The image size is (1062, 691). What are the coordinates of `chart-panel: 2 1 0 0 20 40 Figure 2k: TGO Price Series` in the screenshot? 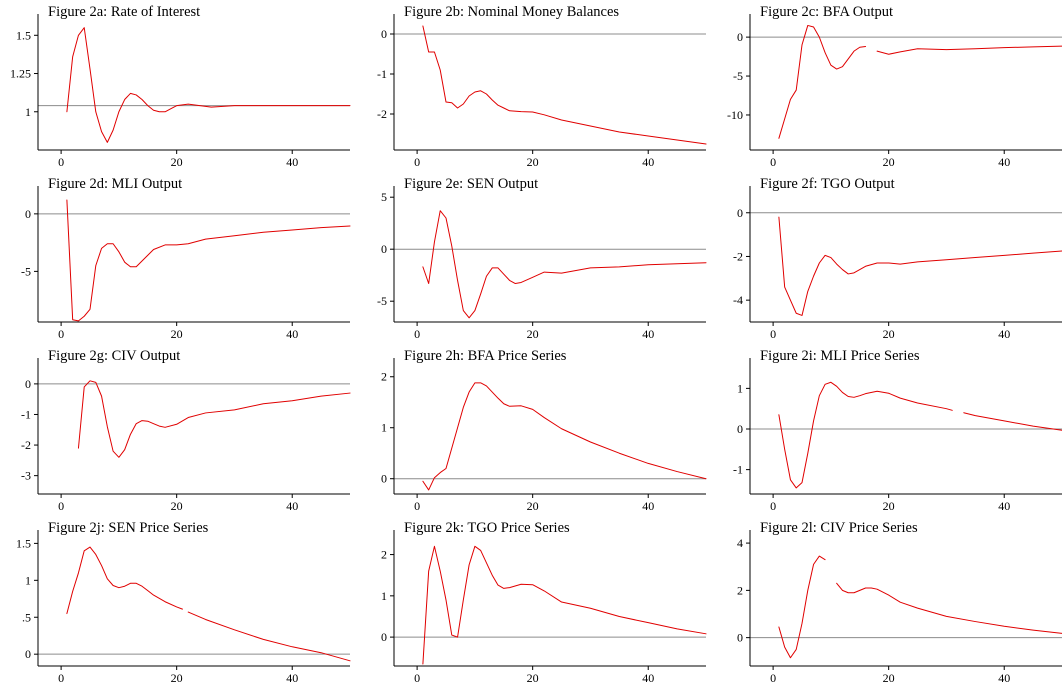 It's located at (531, 601).